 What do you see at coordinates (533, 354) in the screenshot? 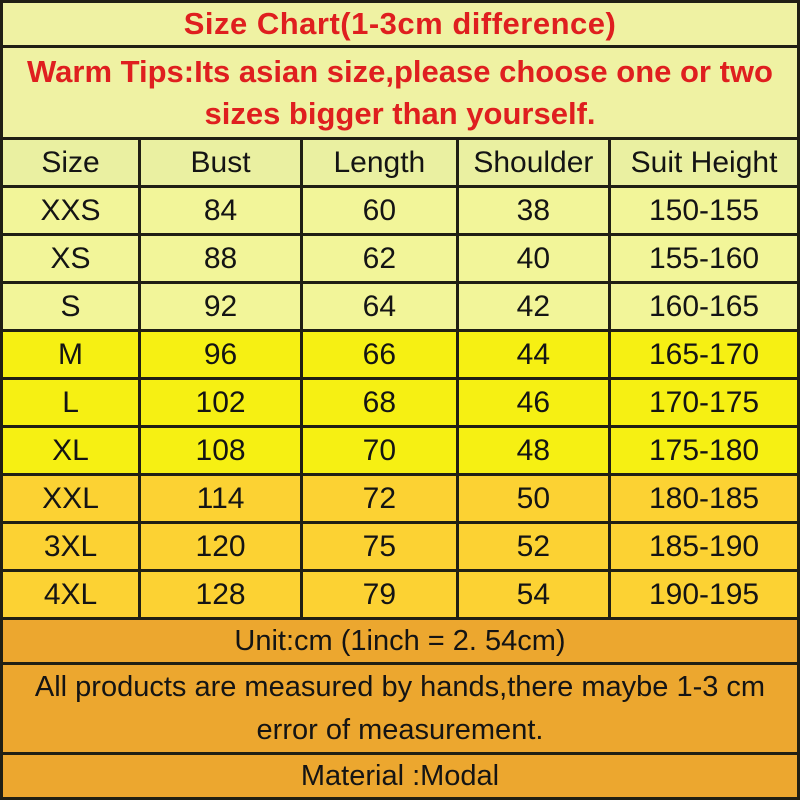
I see `cell-shoulder: 44` at bounding box center [533, 354].